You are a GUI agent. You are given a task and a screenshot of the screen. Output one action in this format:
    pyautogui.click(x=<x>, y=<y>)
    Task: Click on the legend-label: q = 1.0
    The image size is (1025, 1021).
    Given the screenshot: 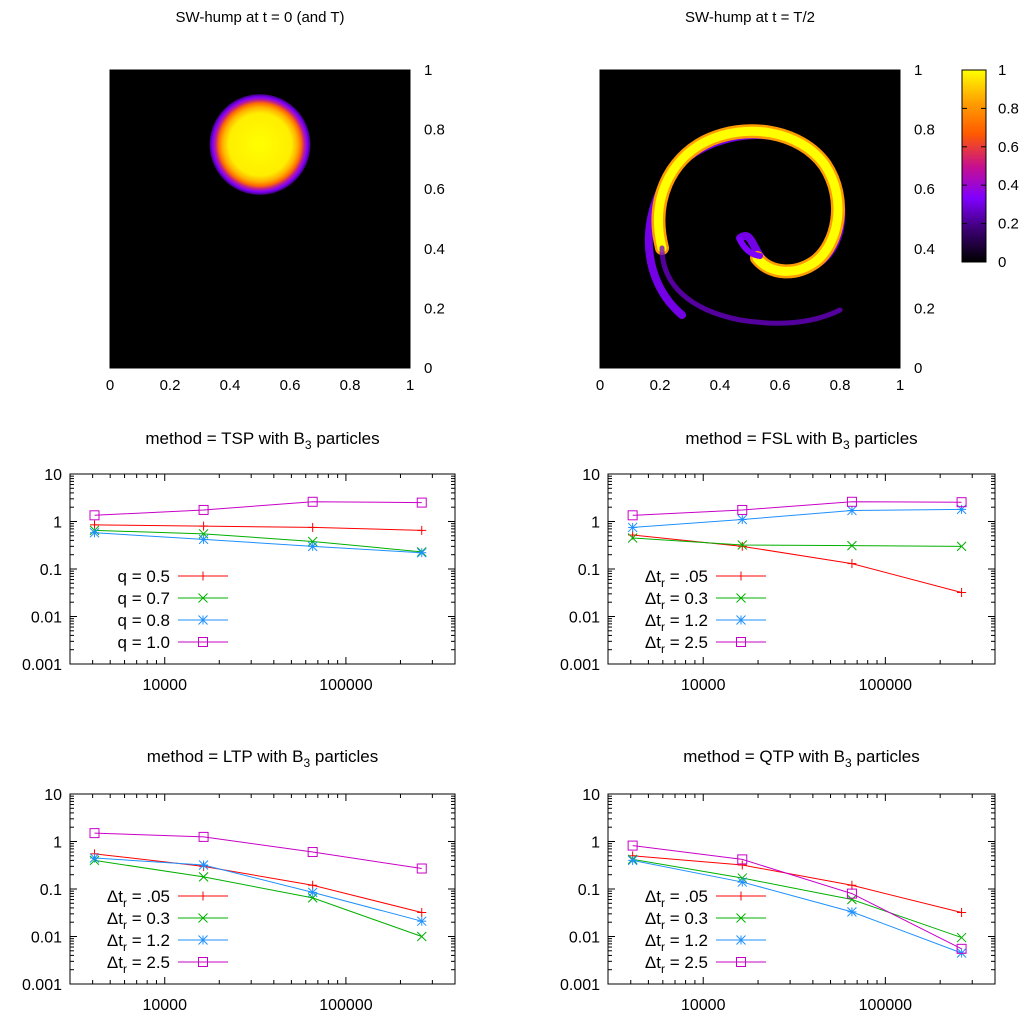 What is the action you would take?
    pyautogui.click(x=144, y=642)
    